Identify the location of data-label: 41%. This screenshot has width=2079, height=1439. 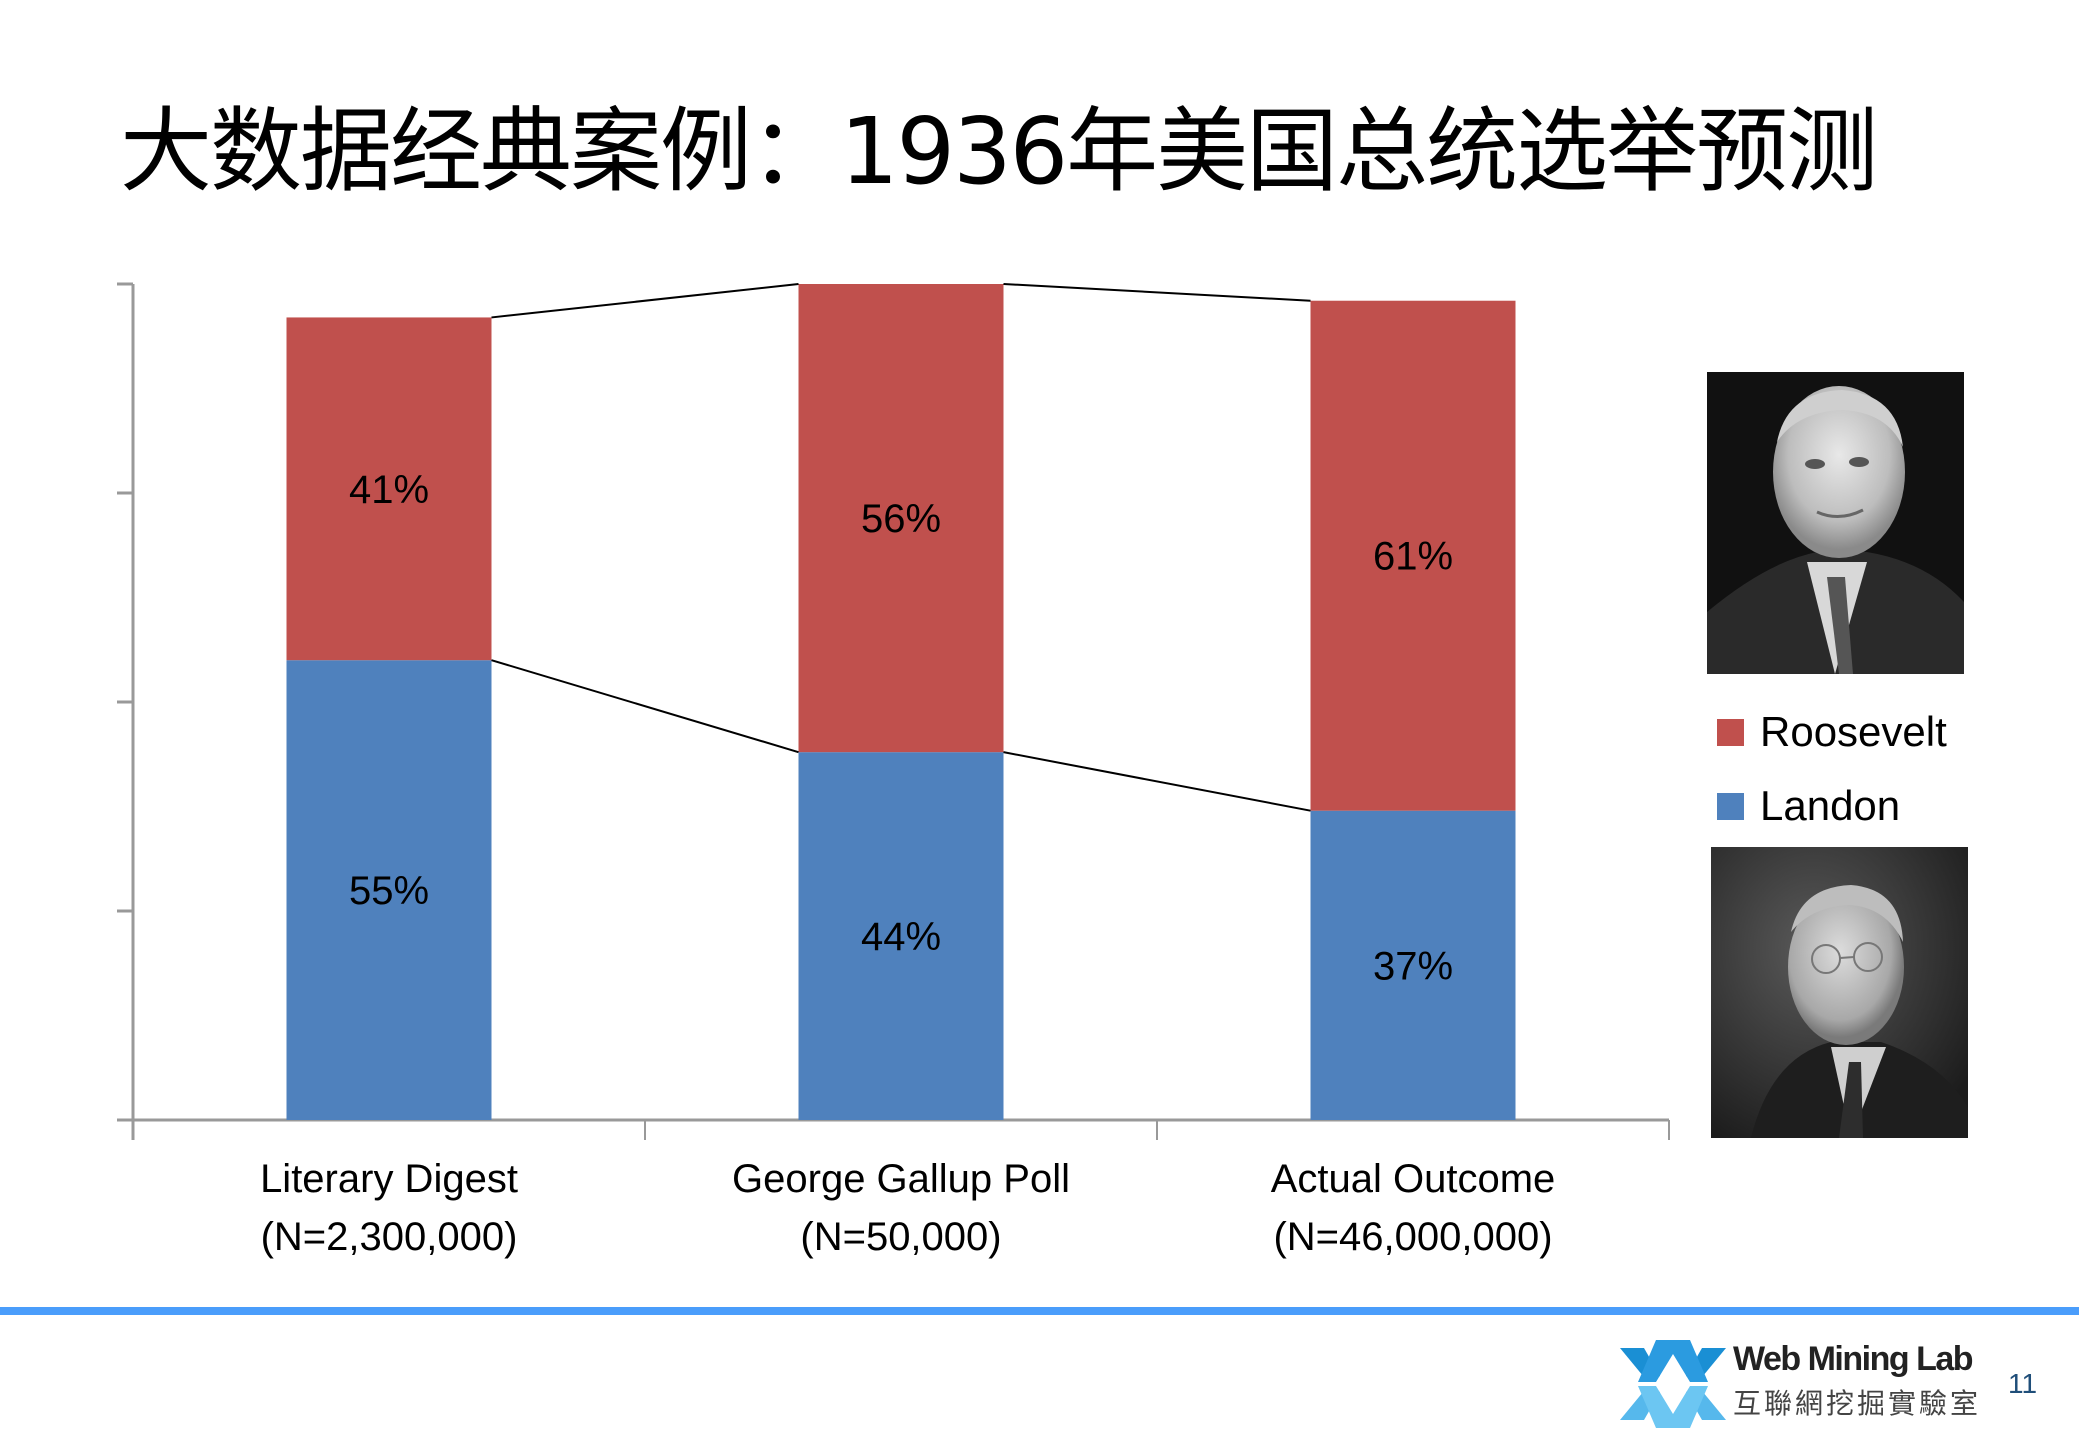
(389, 490).